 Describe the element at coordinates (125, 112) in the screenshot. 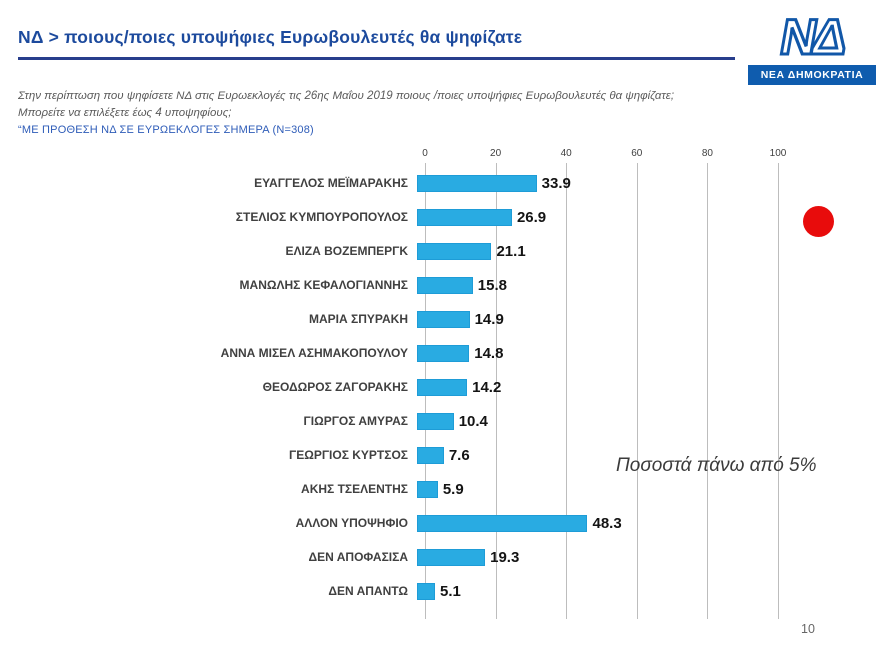

I see `question-line-2: Μπορείτε να επιλέξετε έως 4 υποψηφίους;` at that location.